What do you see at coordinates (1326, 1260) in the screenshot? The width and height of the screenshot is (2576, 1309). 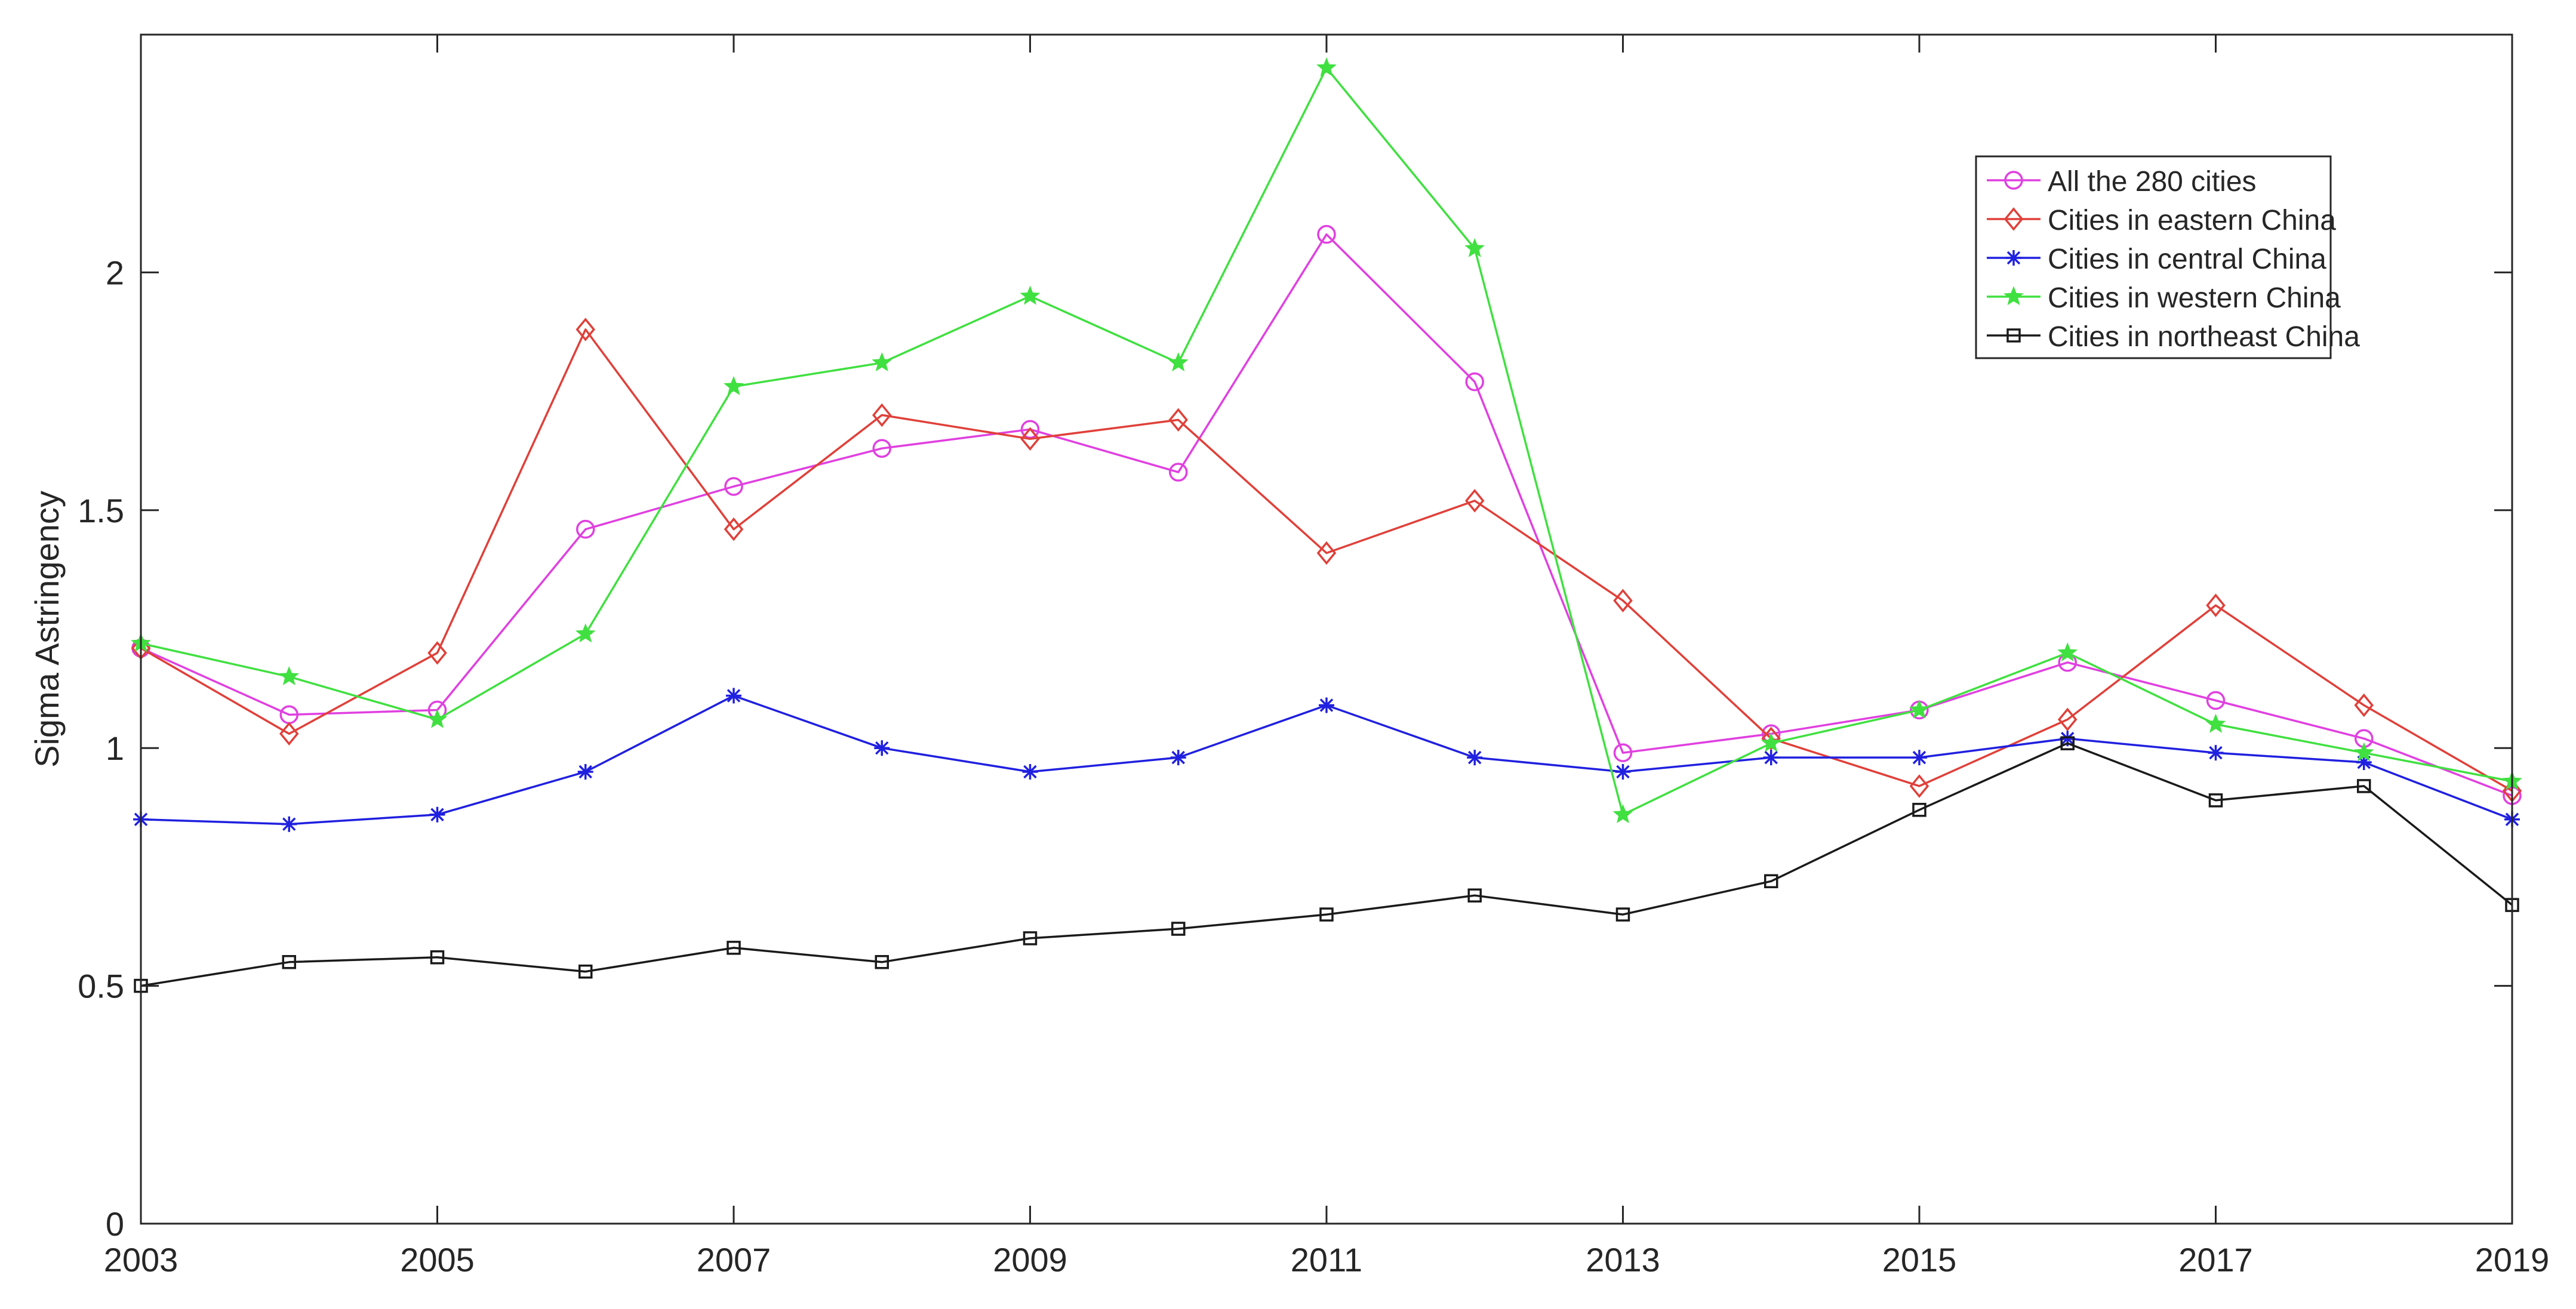 I see `x-tick-label: 2011` at bounding box center [1326, 1260].